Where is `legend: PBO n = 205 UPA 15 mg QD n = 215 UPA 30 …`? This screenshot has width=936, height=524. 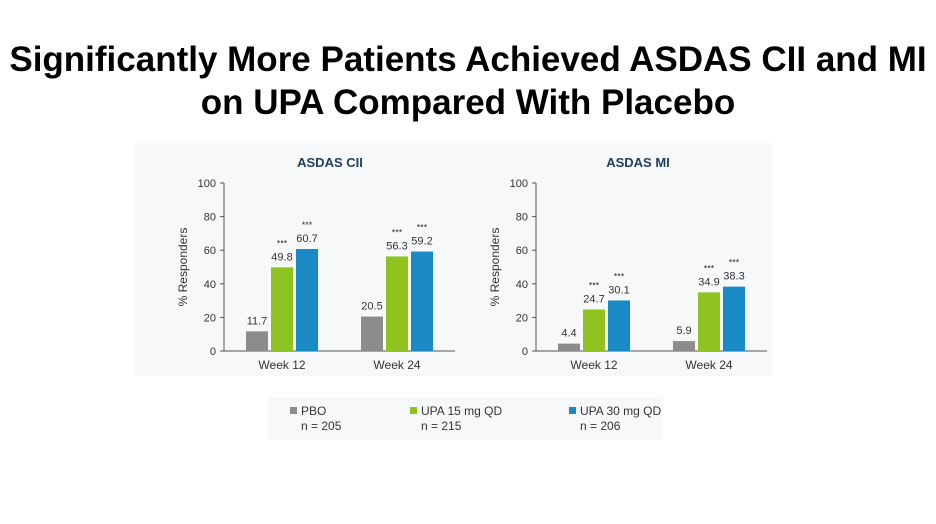
legend: PBO n = 205 UPA 15 mg QD n = 215 UPA 30 … is located at coordinates (465, 418).